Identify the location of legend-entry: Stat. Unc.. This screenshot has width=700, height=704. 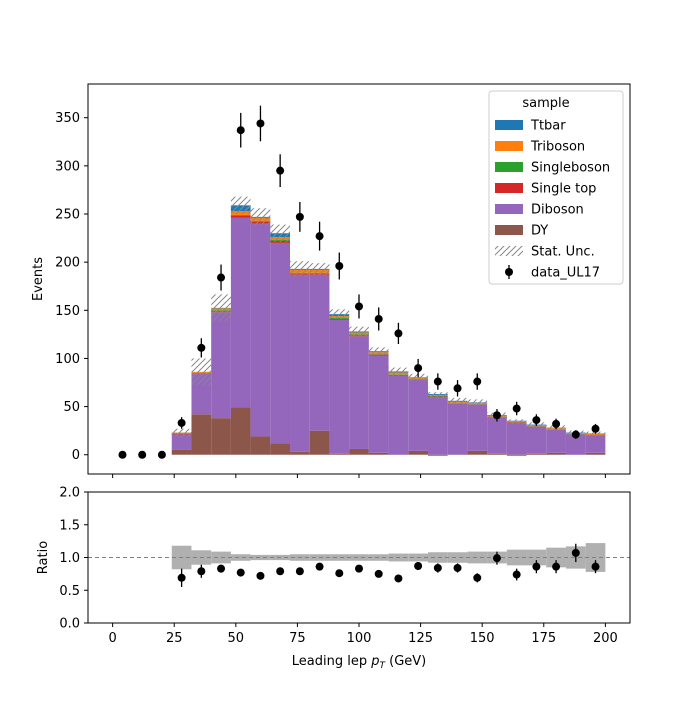
(563, 252).